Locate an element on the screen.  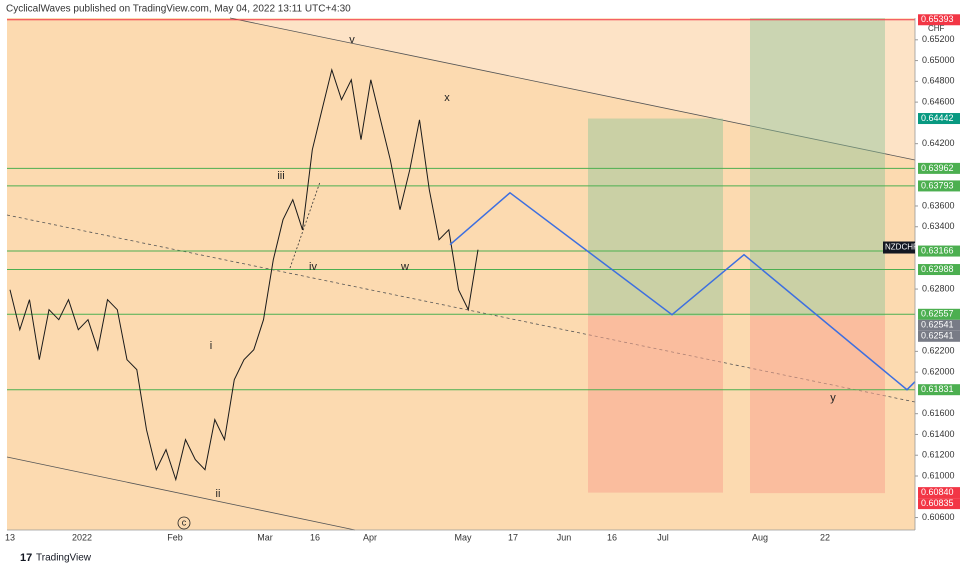
y-tick-label: 0.62200 is located at coordinates (938, 351).